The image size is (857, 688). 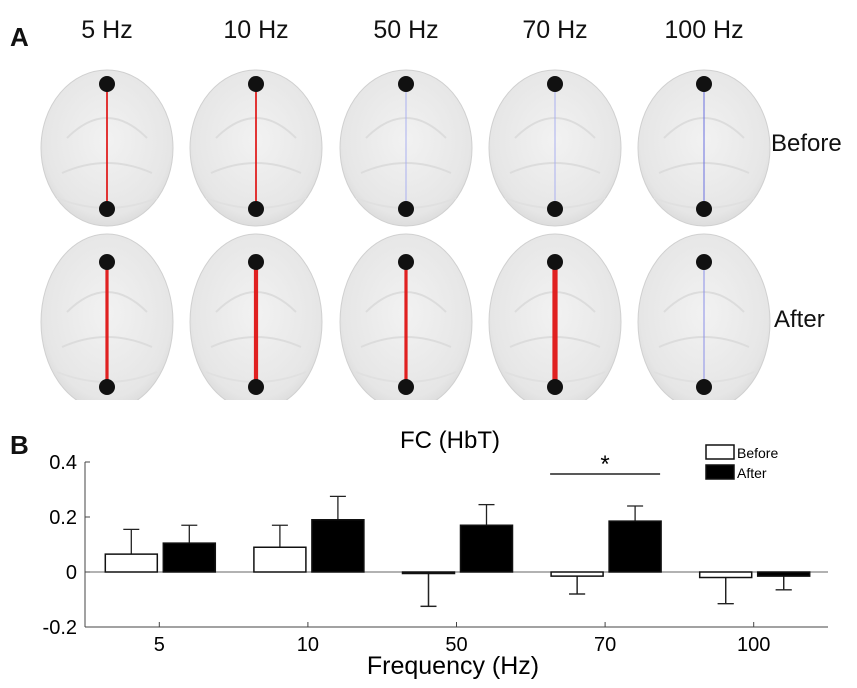 I want to click on y-tick-label: 0.2, so click(x=63, y=518).